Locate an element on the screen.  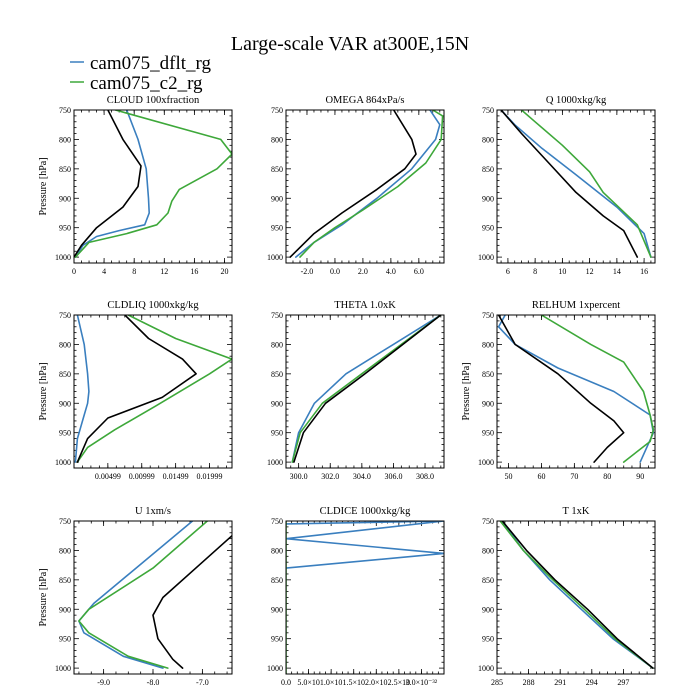
panel-t: T 1xK 750 800 850 900 950 1000 285 288 291 294 297 is located at coordinates (567, 596).